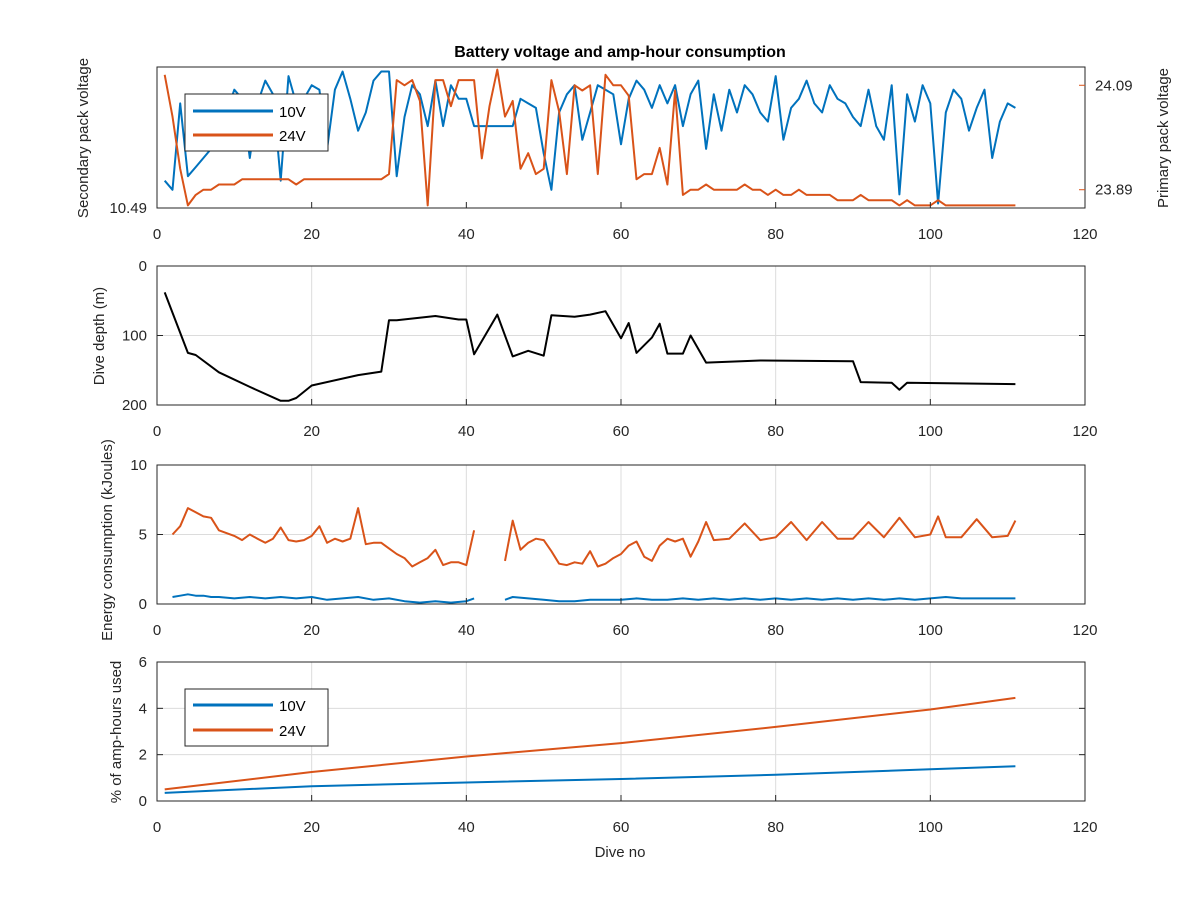 This screenshot has width=1200, height=900. I want to click on amphours-grid, so click(621, 731).